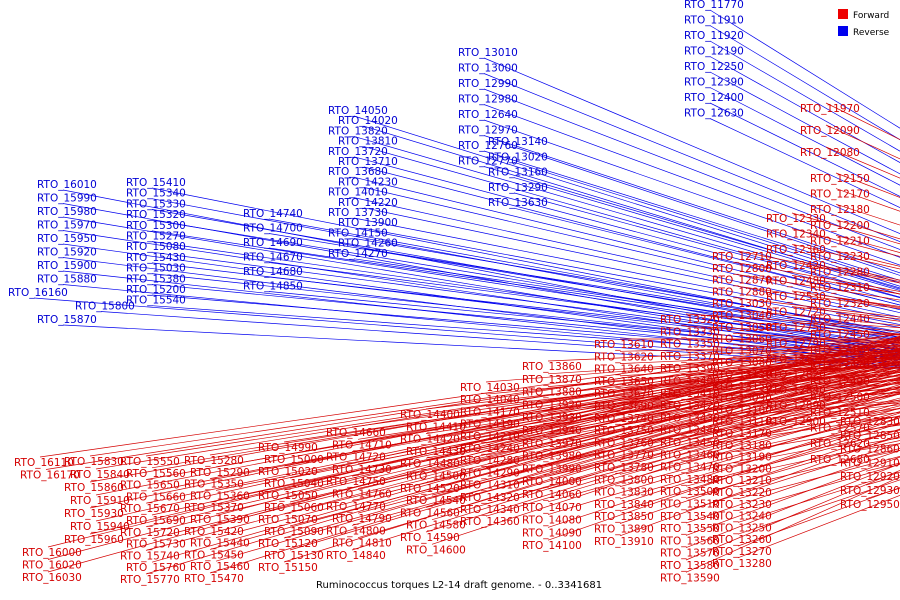 The image size is (900, 600). What do you see at coordinates (436, 550) in the screenshot?
I see `forward-gene-label: RTO_14600` at bounding box center [436, 550].